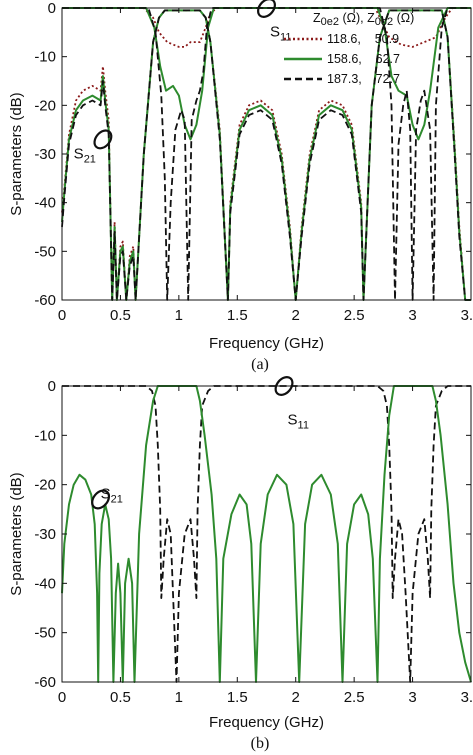 The width and height of the screenshot is (473, 755). Describe the element at coordinates (363, 59) in the screenshot. I see `legend-entry-label: 158.6, 62.7` at that location.